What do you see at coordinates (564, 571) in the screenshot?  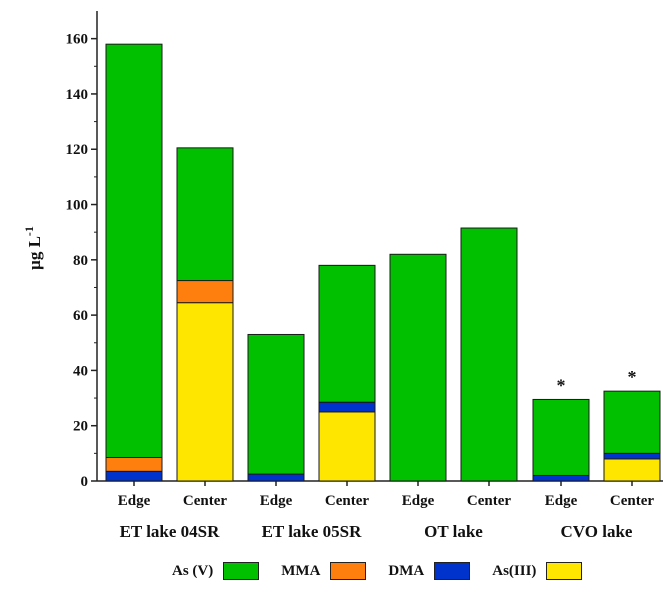 I see `legend-swatch-as-iii` at bounding box center [564, 571].